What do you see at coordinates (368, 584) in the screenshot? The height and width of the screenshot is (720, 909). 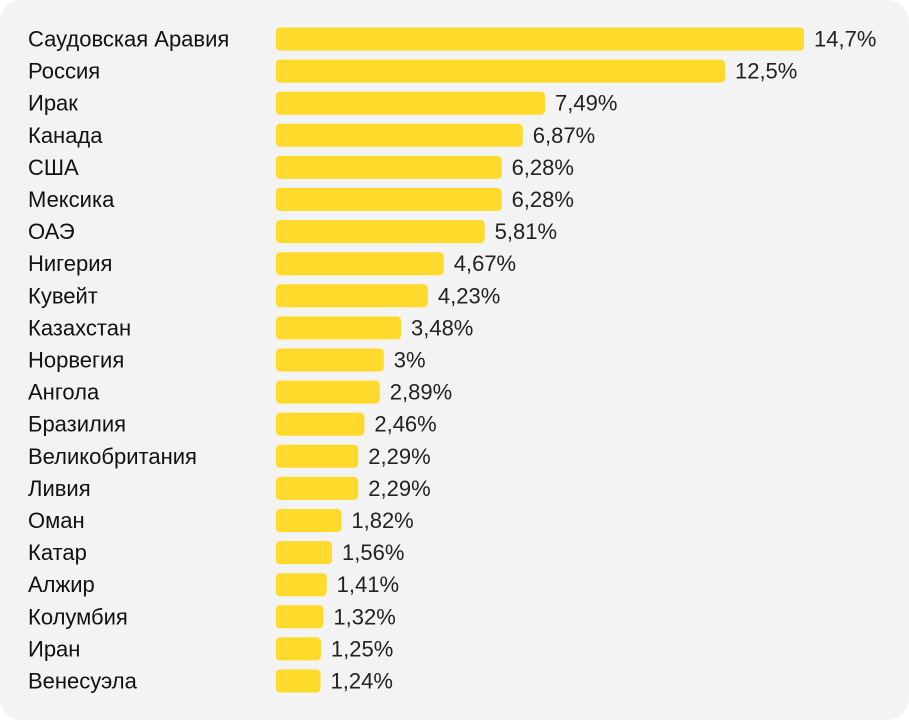 I see `value-label: 1,41%` at bounding box center [368, 584].